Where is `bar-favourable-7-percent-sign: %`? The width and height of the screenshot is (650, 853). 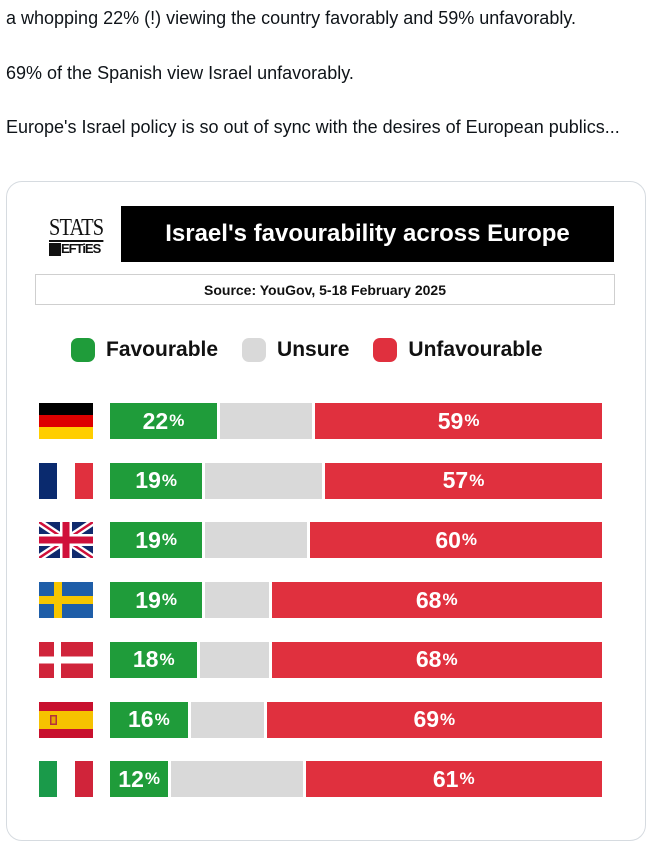 bar-favourable-7-percent-sign: % is located at coordinates (152, 779).